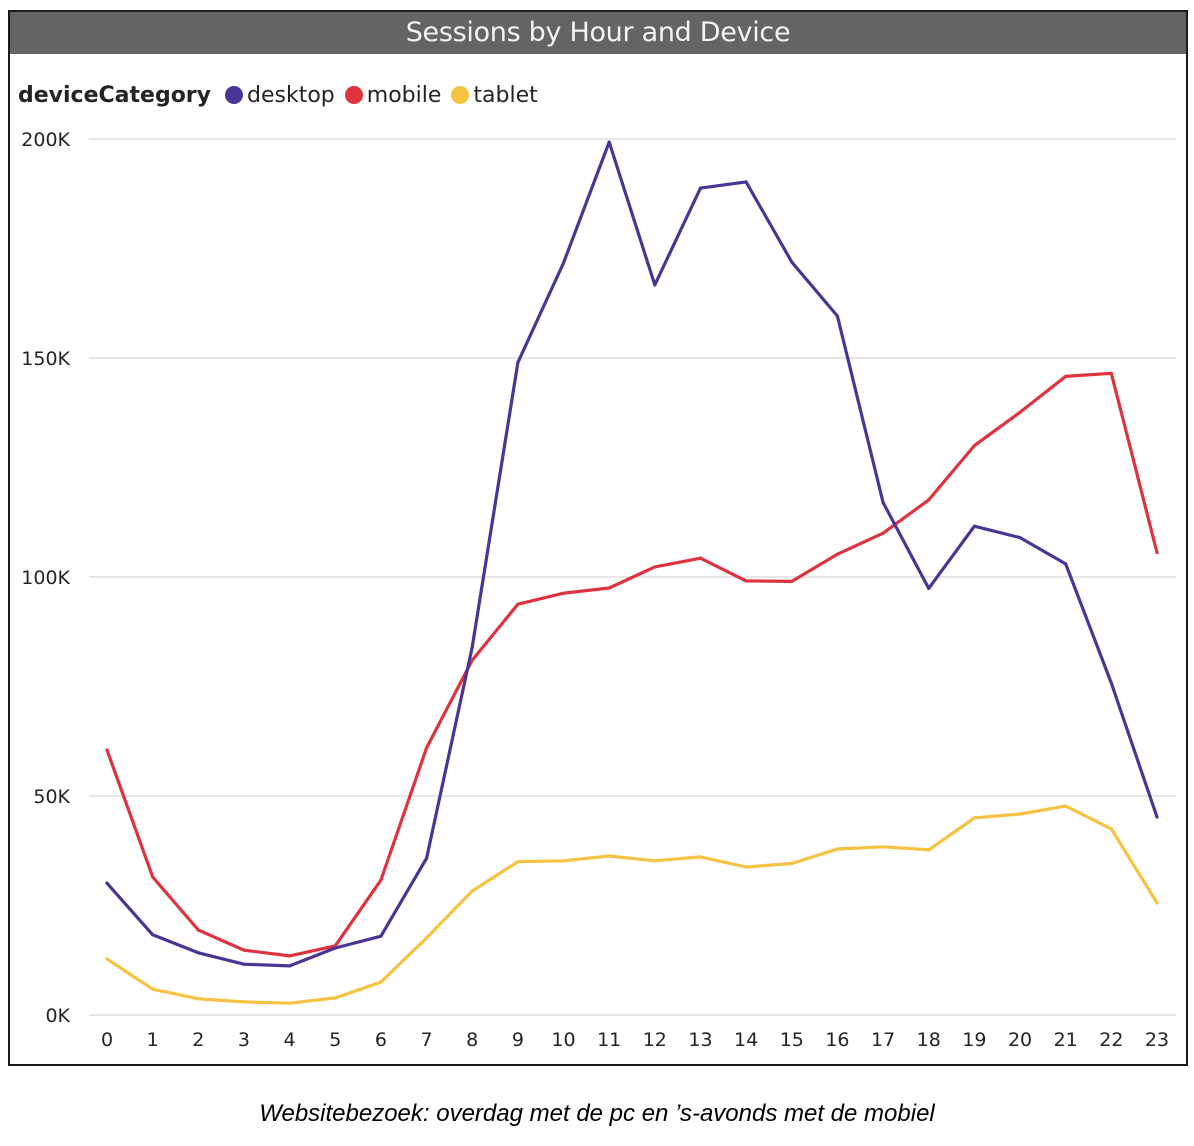  I want to click on legend-item-tablet: tablet, so click(494, 95).